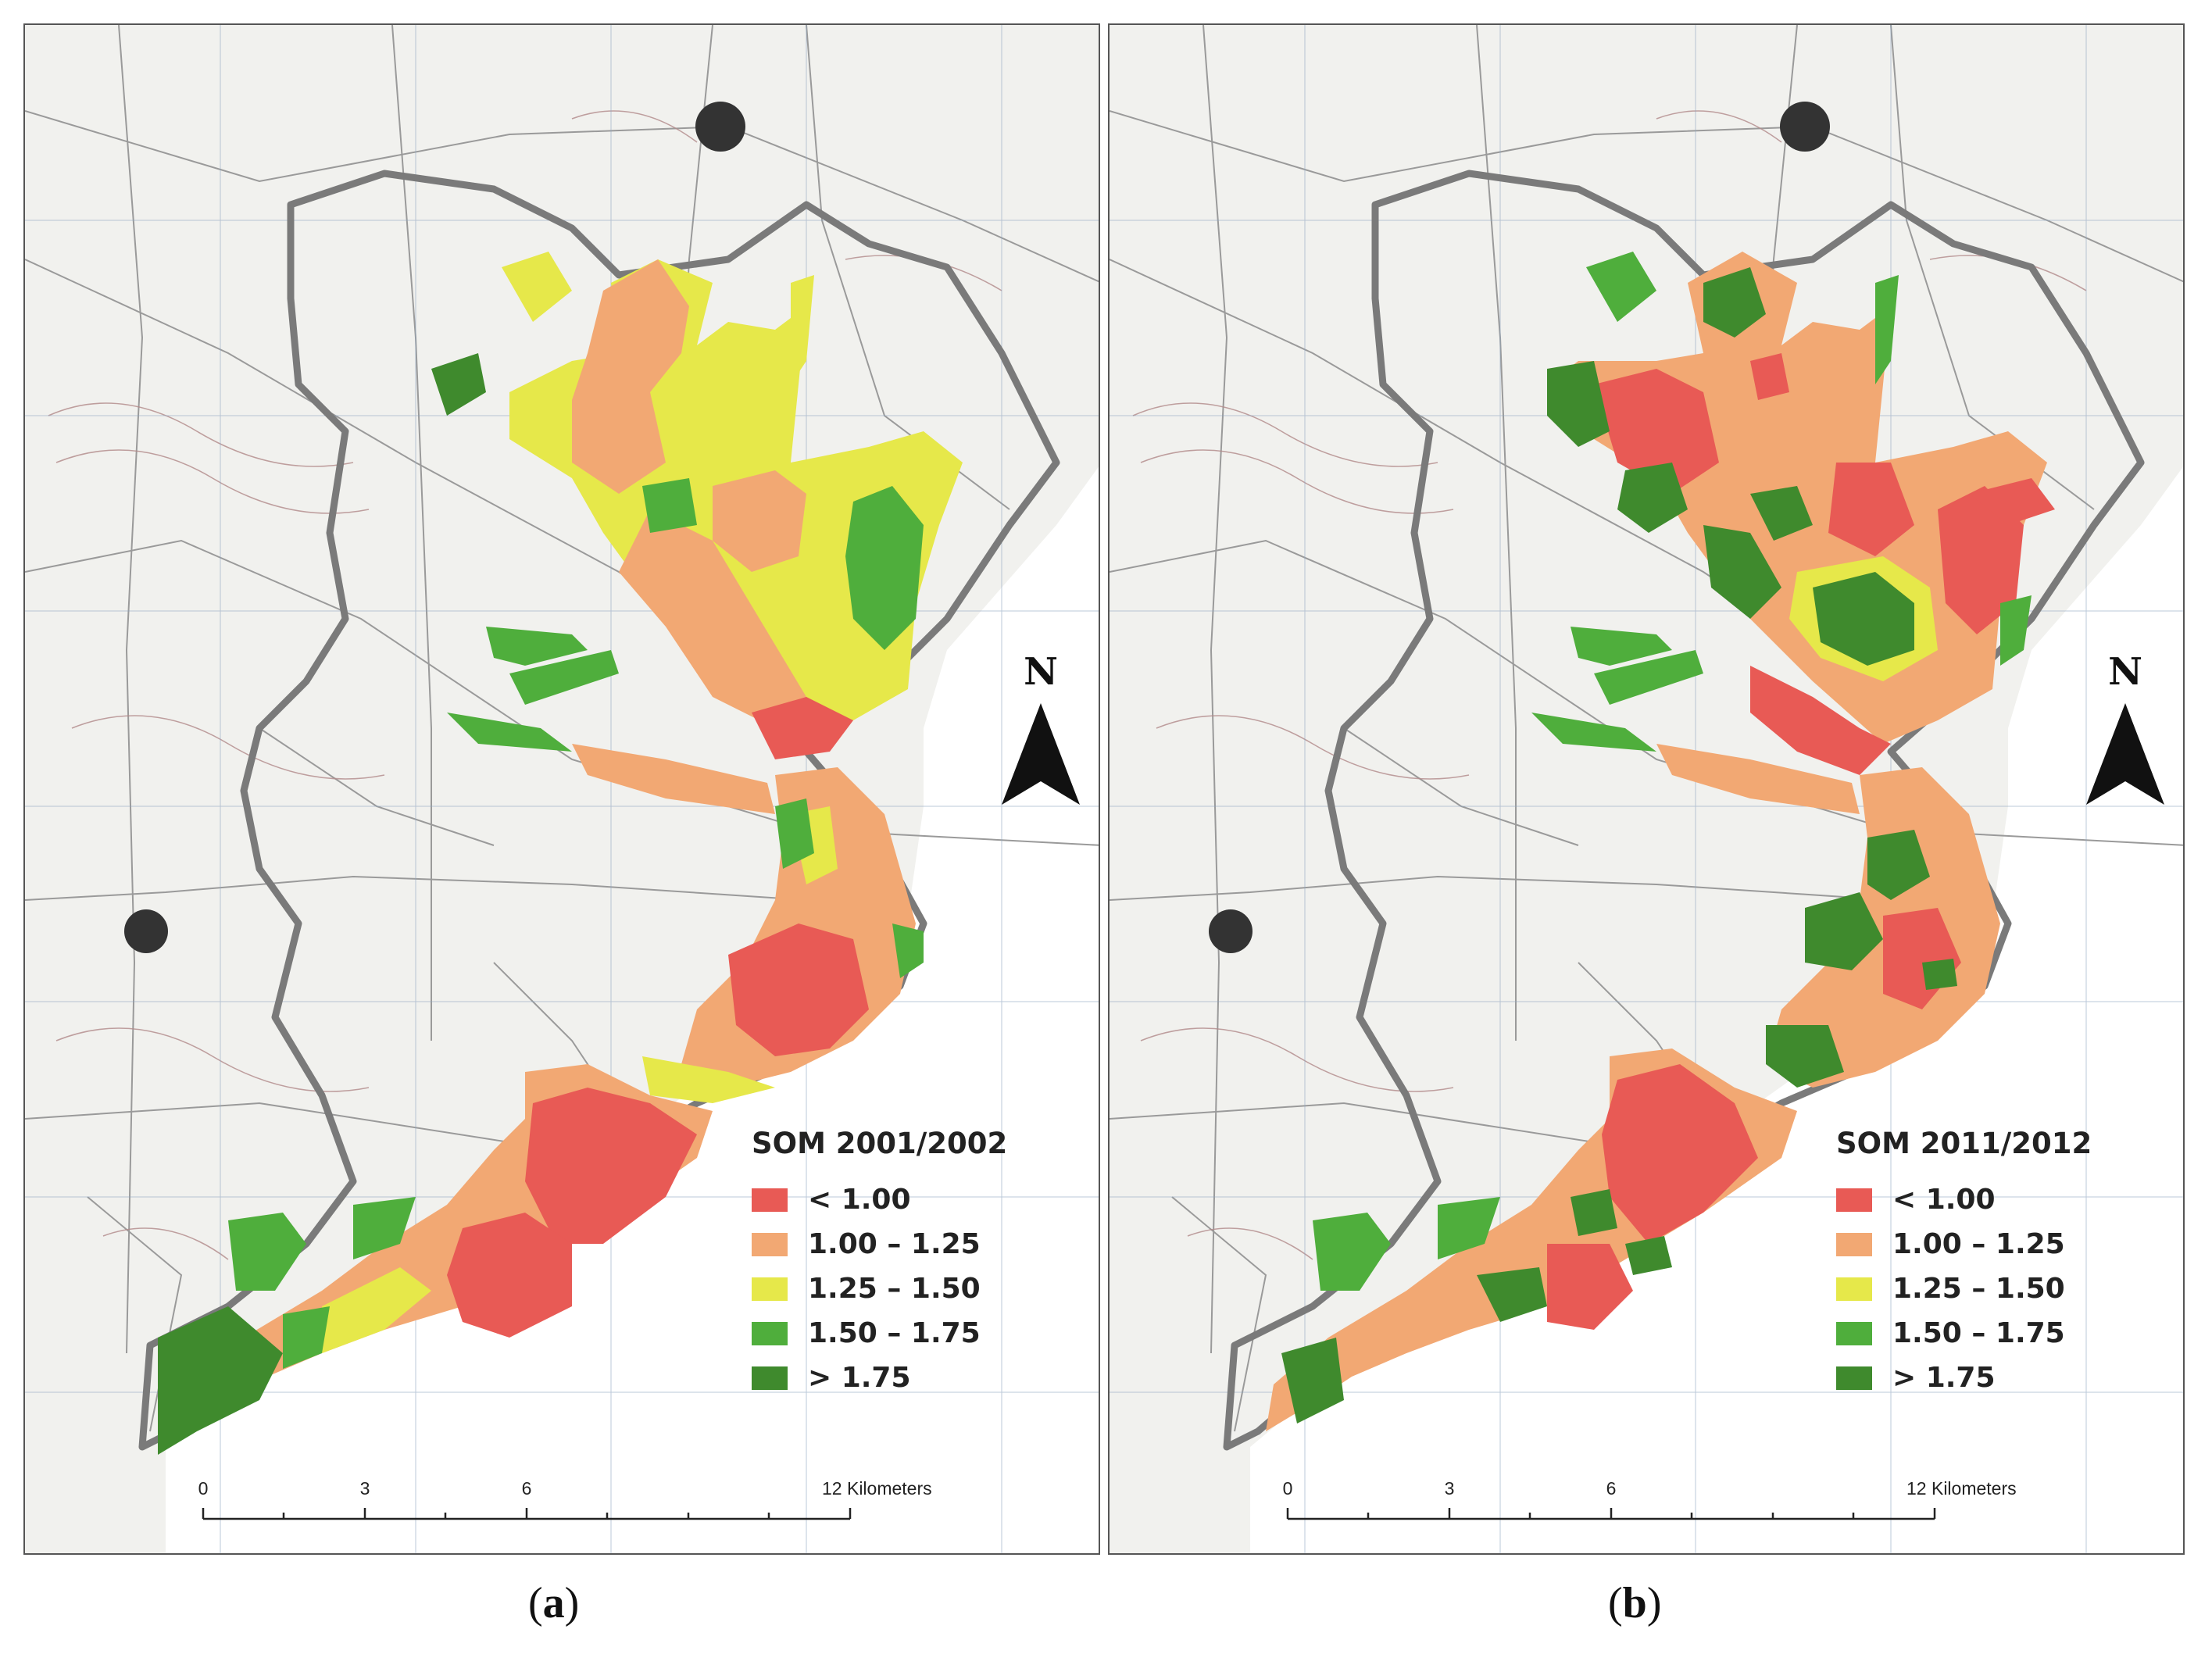  Describe the element at coordinates (535, 1603) in the screenshot. I see `caption-paren-open: (` at that location.